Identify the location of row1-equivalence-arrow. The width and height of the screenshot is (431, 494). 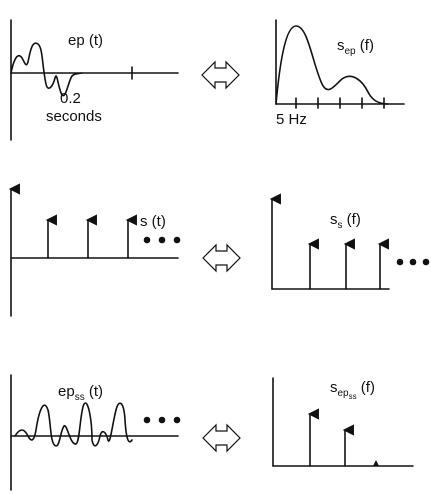
(220, 75).